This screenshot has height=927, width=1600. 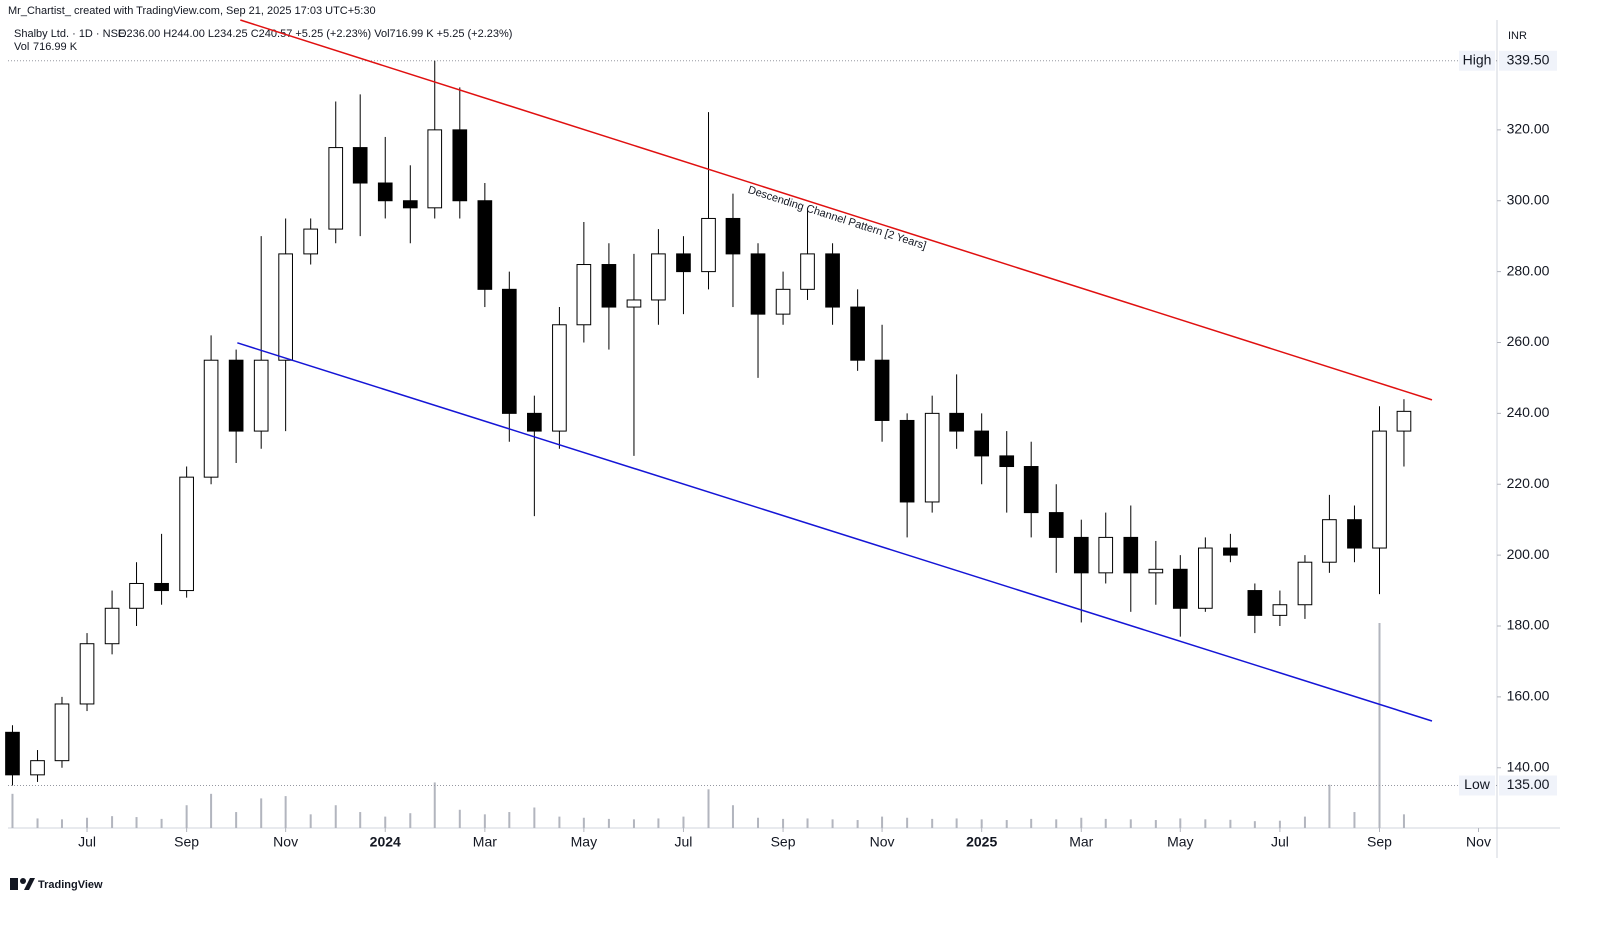 I want to click on y-tick-label: 280.00, so click(x=1528, y=270).